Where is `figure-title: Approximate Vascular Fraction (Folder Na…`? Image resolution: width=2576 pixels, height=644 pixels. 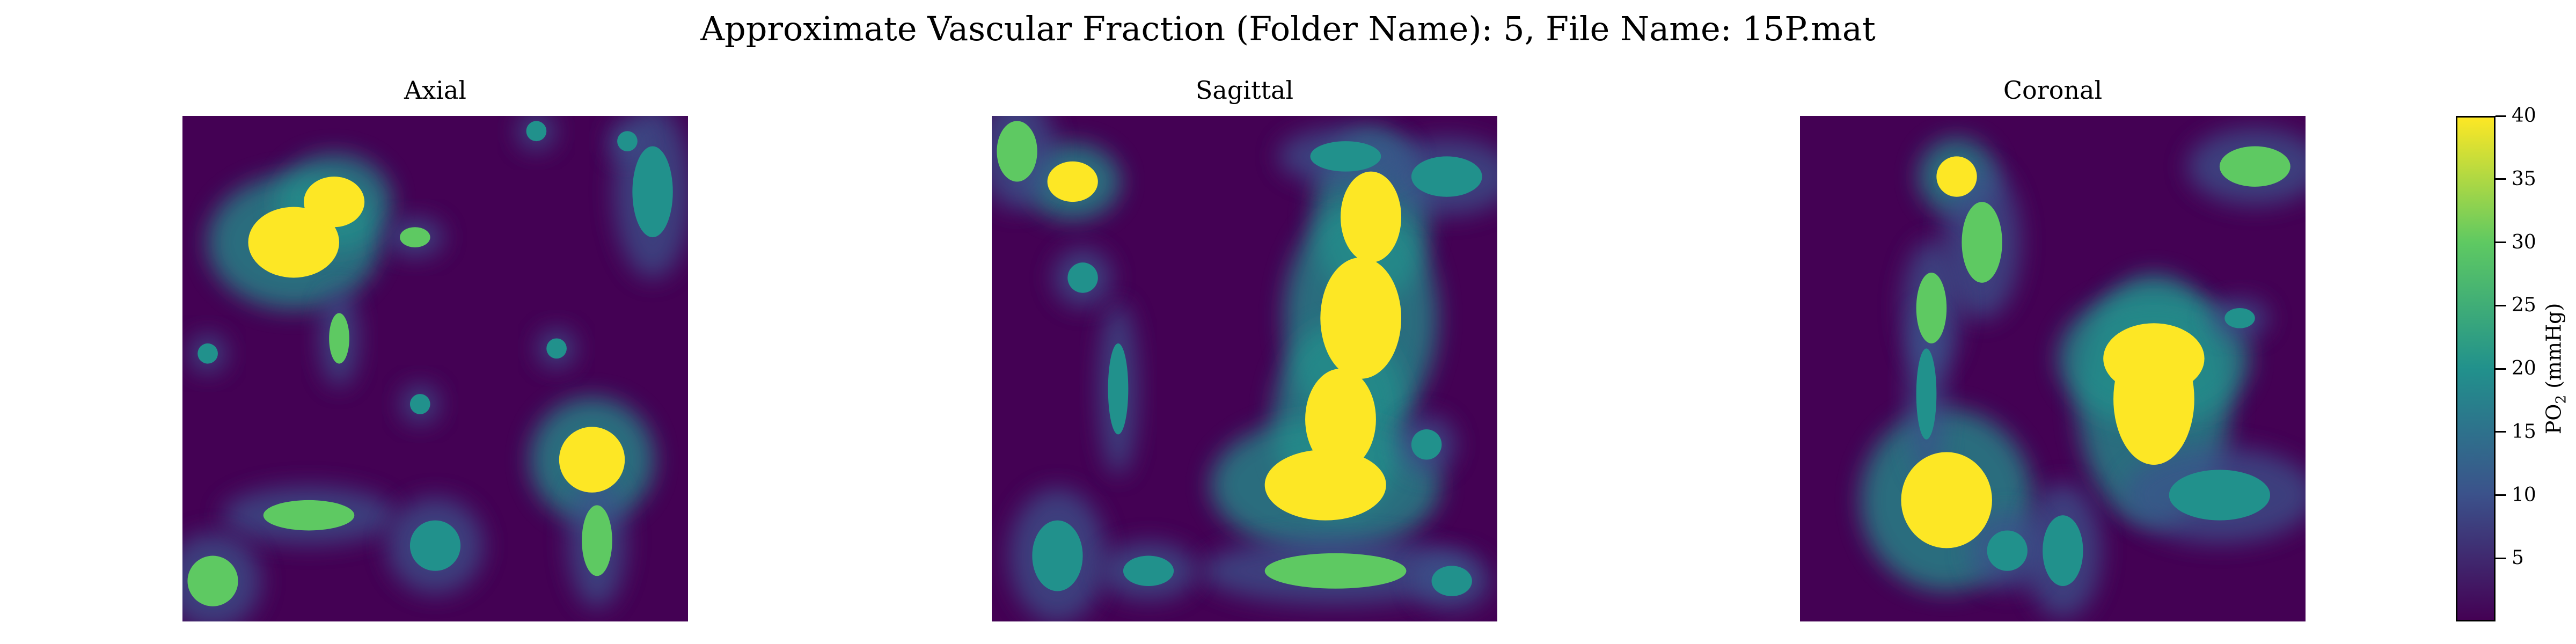 figure-title: Approximate Vascular Fraction (Folder Na… is located at coordinates (1288, 28).